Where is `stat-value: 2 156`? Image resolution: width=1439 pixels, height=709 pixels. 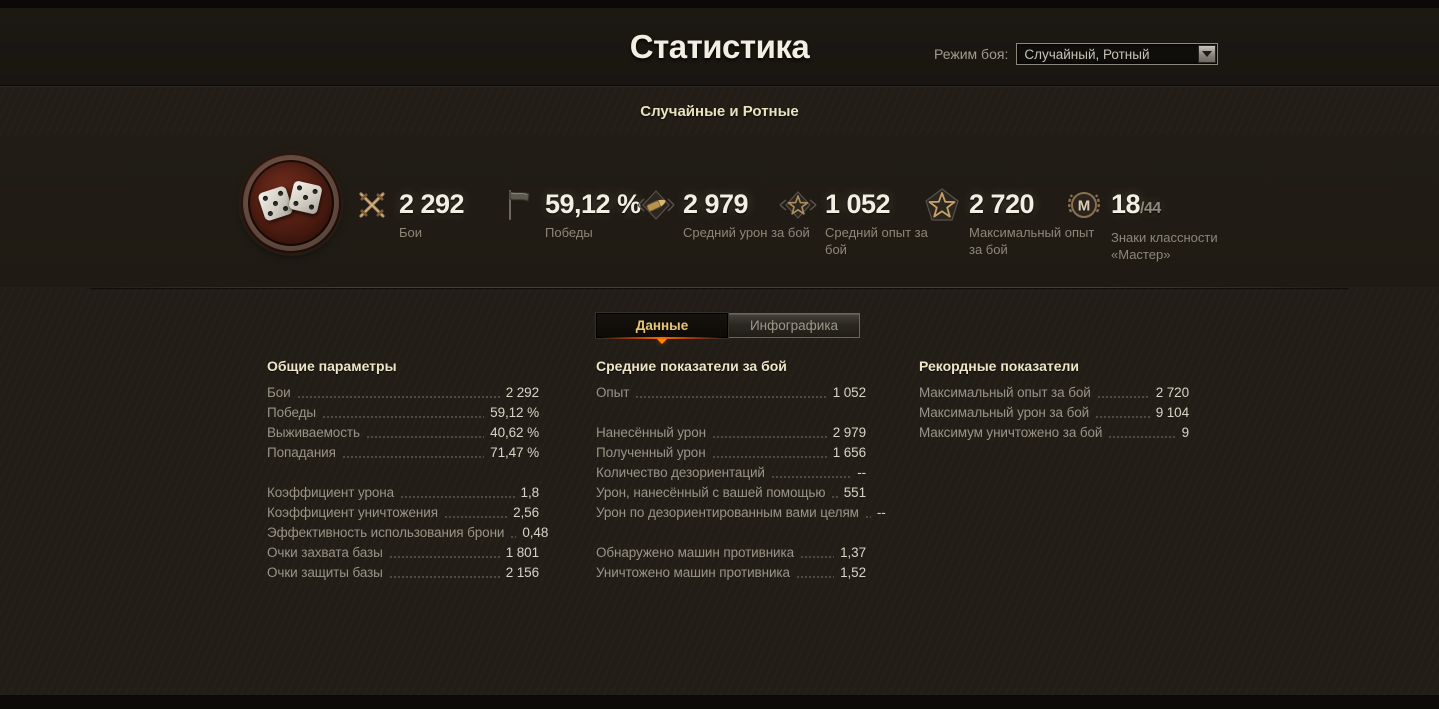
stat-value: 2 156 is located at coordinates (522, 572).